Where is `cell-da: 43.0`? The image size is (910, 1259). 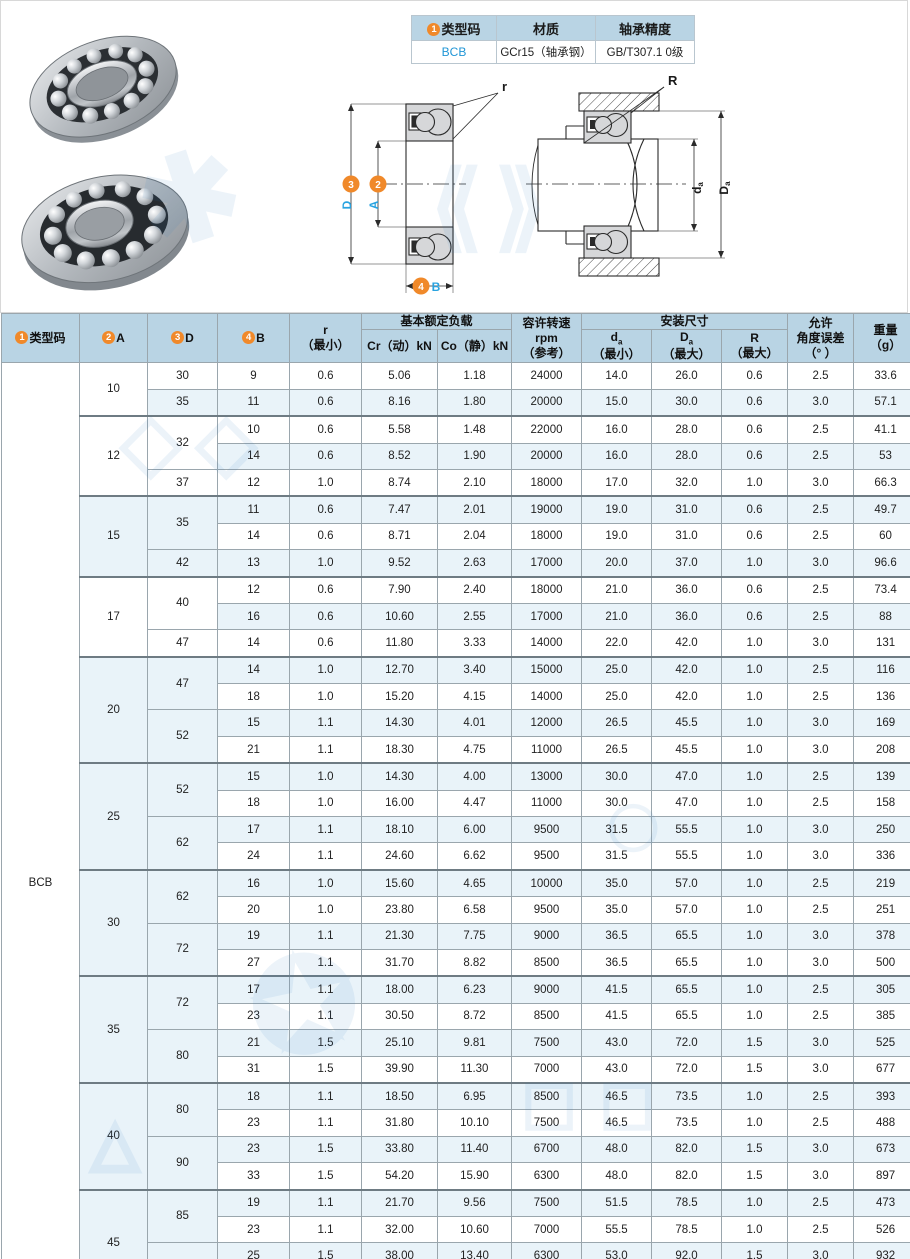
cell-da: 43.0 is located at coordinates (617, 1043).